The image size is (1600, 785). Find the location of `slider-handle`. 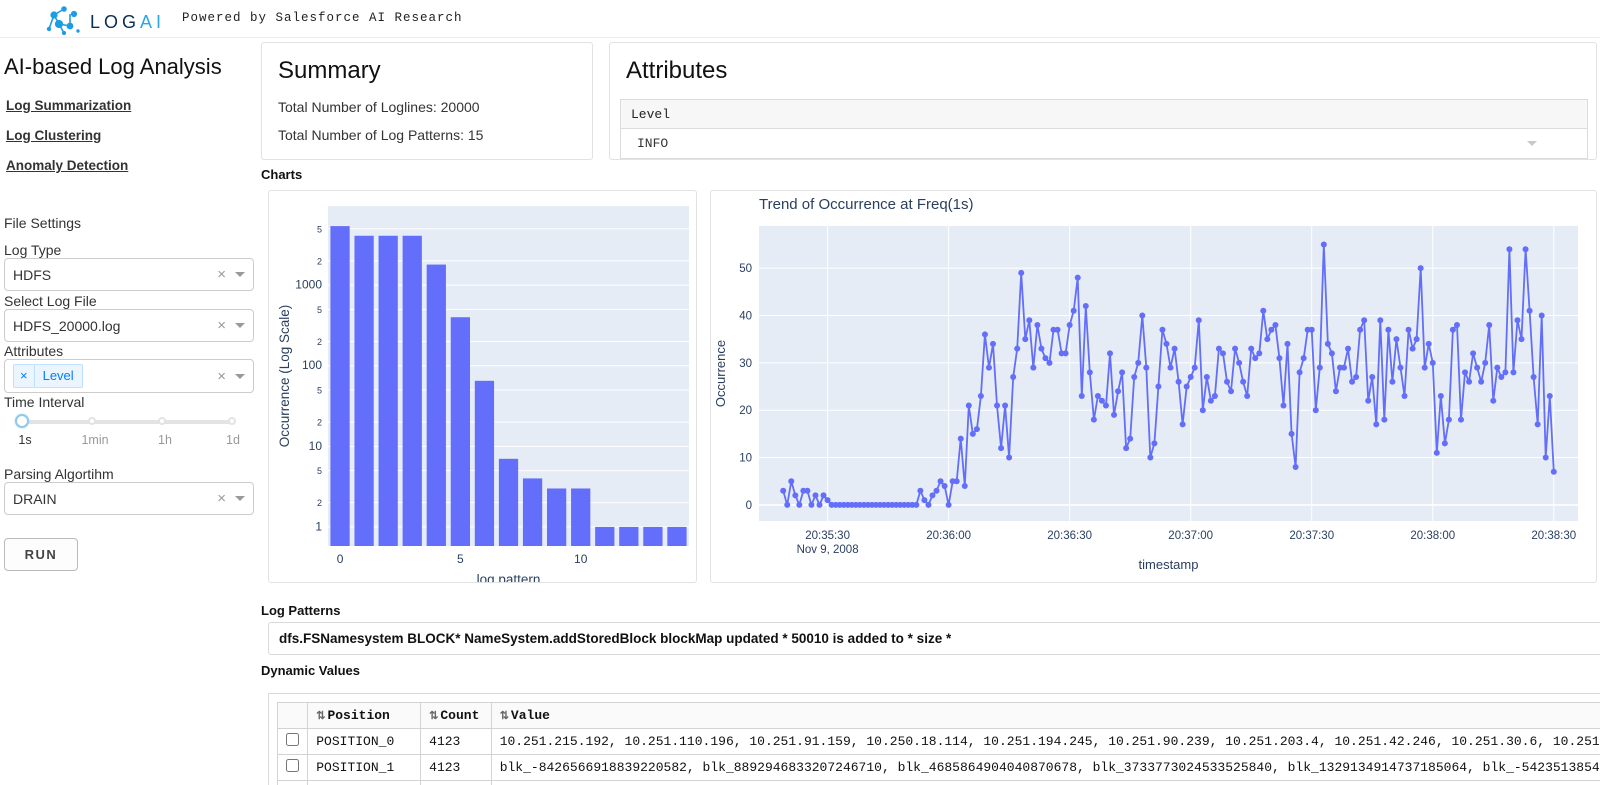

slider-handle is located at coordinates (22, 421).